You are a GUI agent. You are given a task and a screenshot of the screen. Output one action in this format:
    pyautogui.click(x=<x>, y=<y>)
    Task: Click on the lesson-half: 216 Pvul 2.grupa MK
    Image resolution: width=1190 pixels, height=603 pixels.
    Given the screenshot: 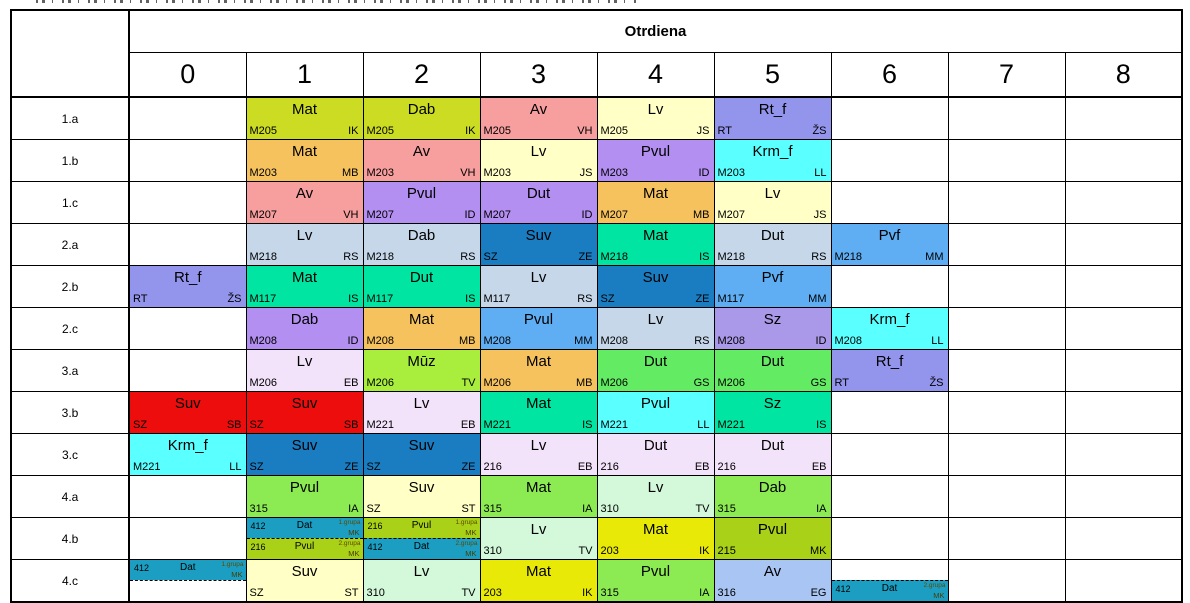 What is the action you would take?
    pyautogui.click(x=304, y=548)
    